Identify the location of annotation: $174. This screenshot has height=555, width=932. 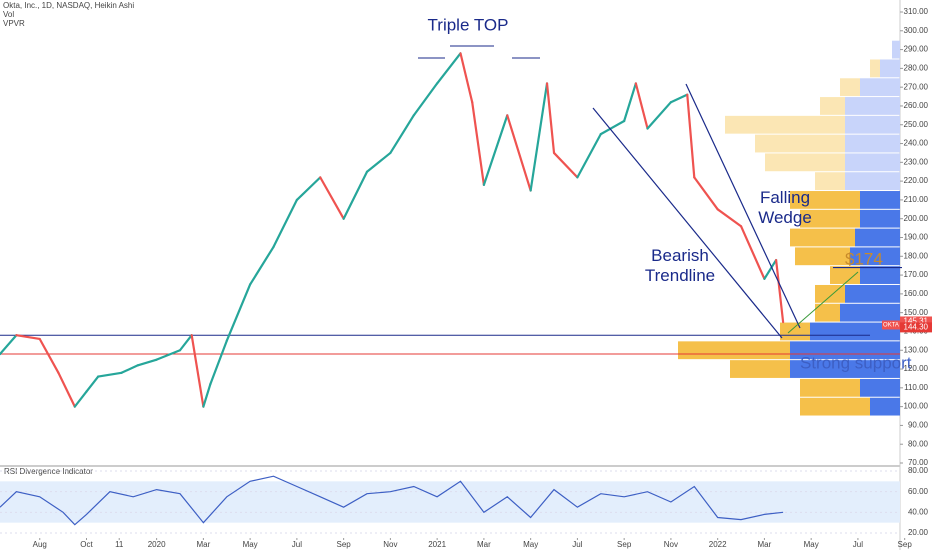
(864, 258).